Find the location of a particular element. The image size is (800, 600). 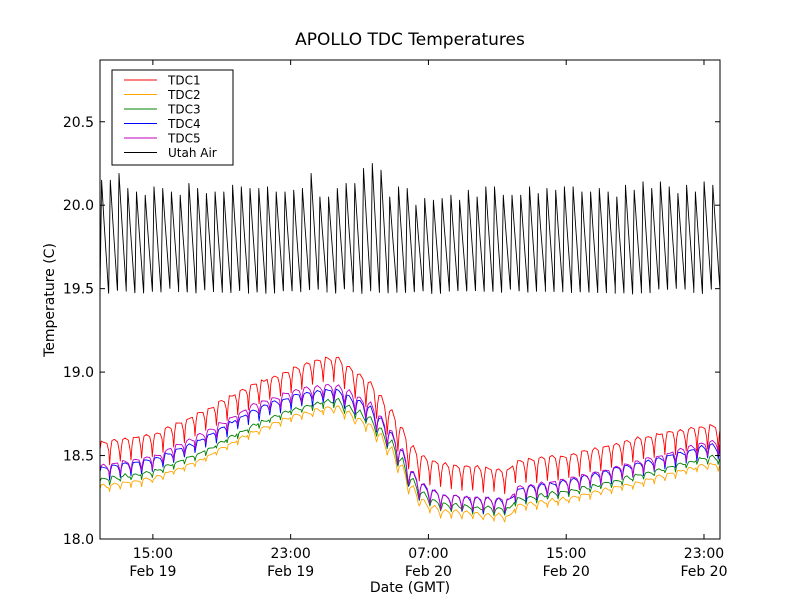

legend-label: Utah Air is located at coordinates (192, 153).